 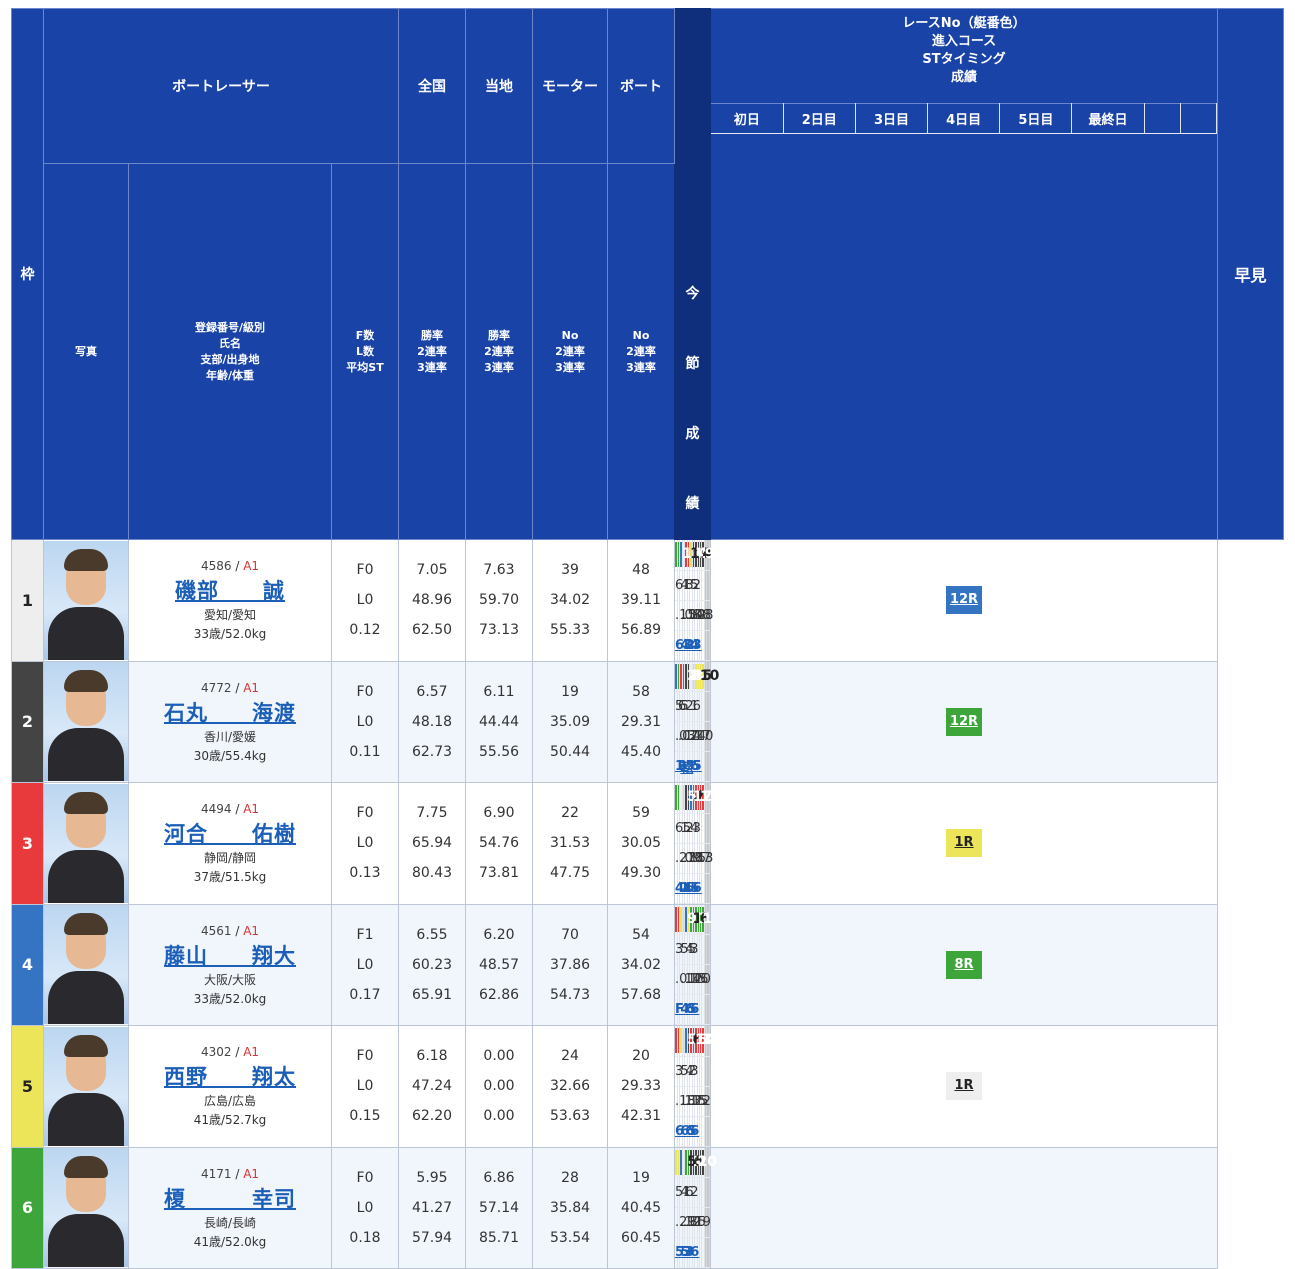 I want to click on waku-number: 4, so click(x=27, y=964).